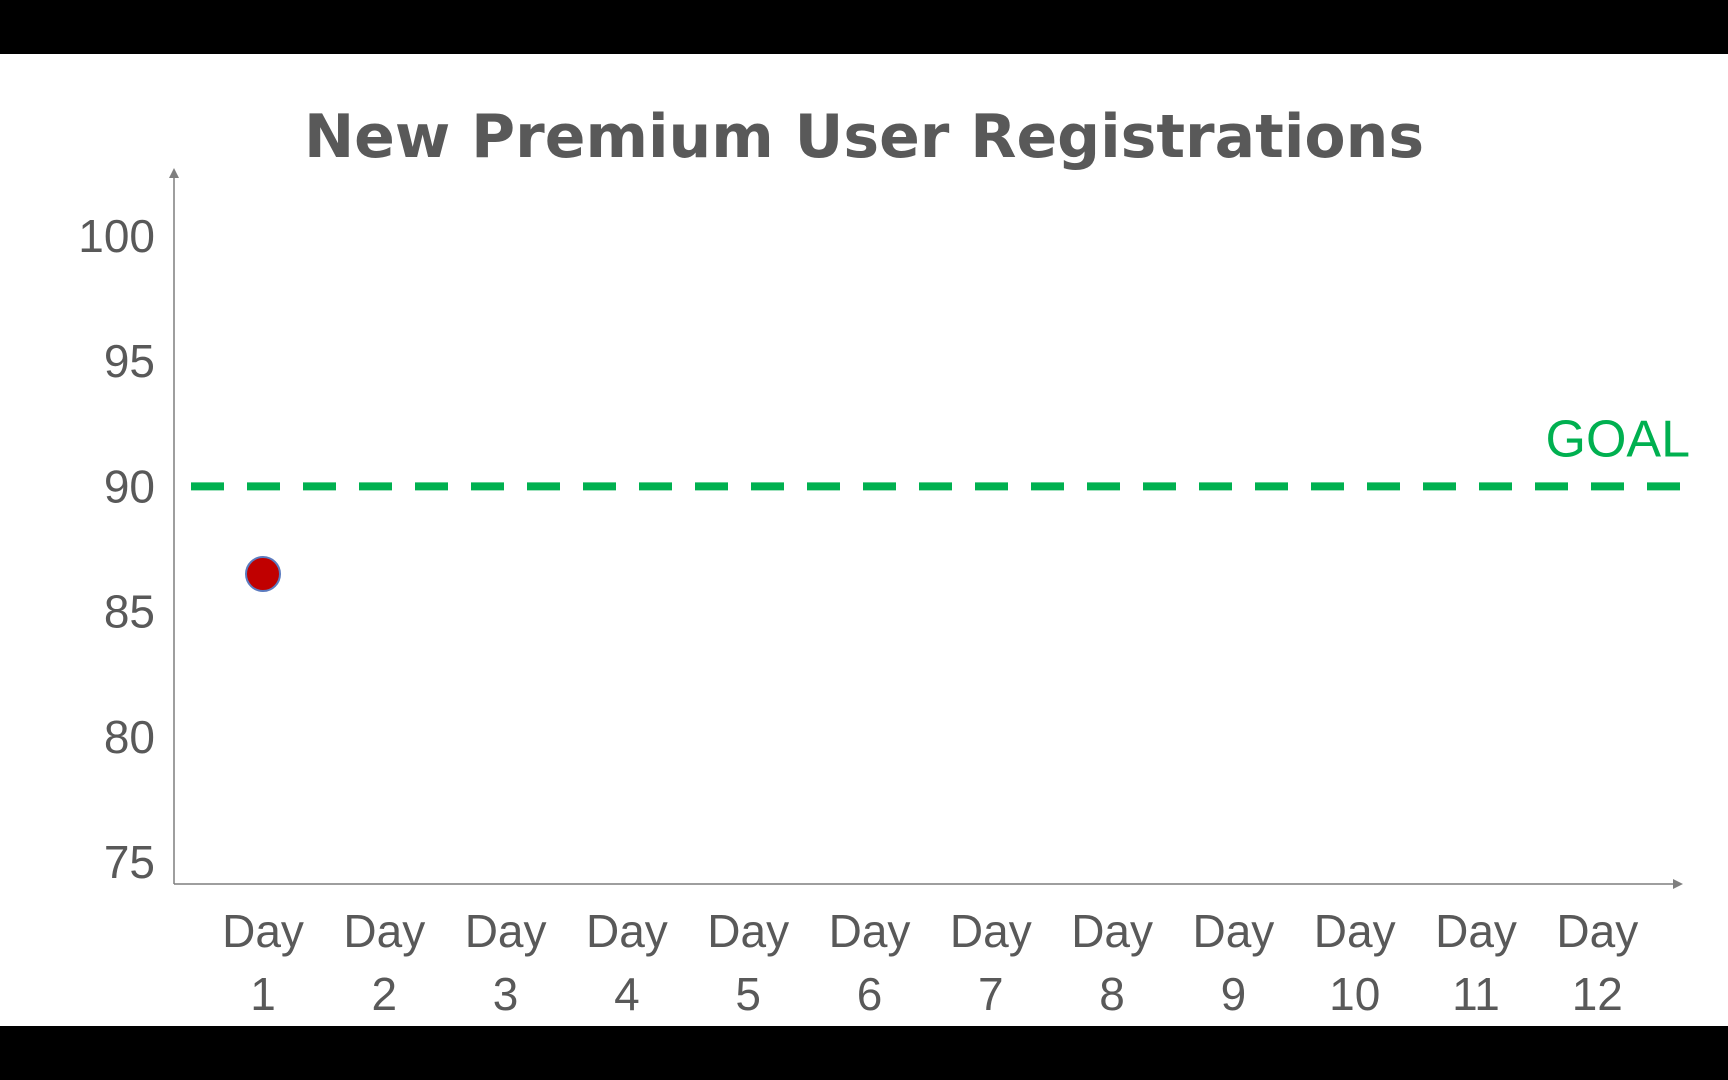 The height and width of the screenshot is (1080, 1728). Describe the element at coordinates (129, 612) in the screenshot. I see `y-tick-label: 85` at that location.